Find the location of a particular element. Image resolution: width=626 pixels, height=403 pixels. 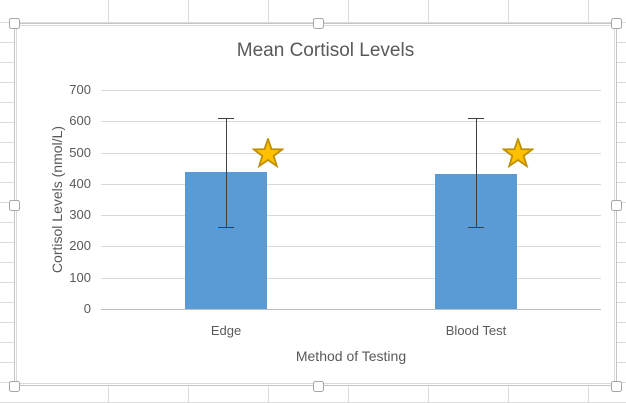

selection-handle-nw is located at coordinates (14, 23).